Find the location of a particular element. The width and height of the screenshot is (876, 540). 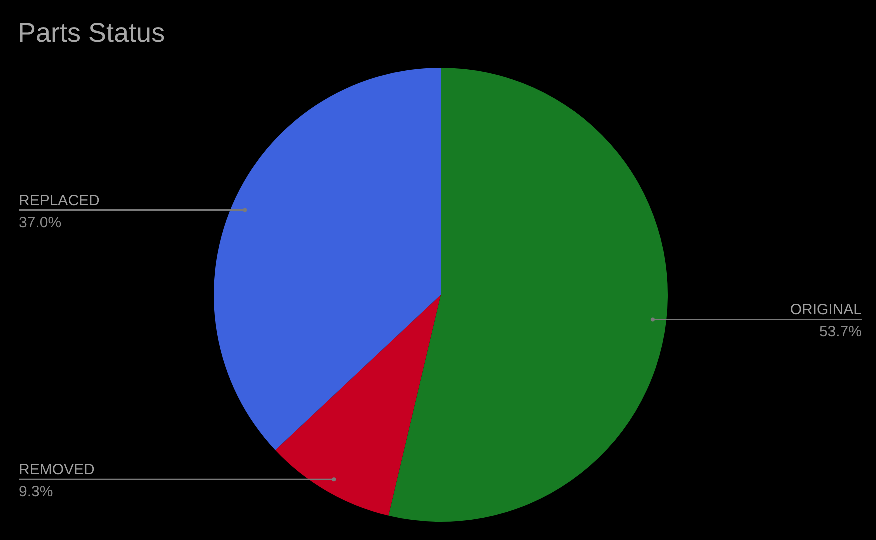

slice-label: REMOVED is located at coordinates (57, 470).